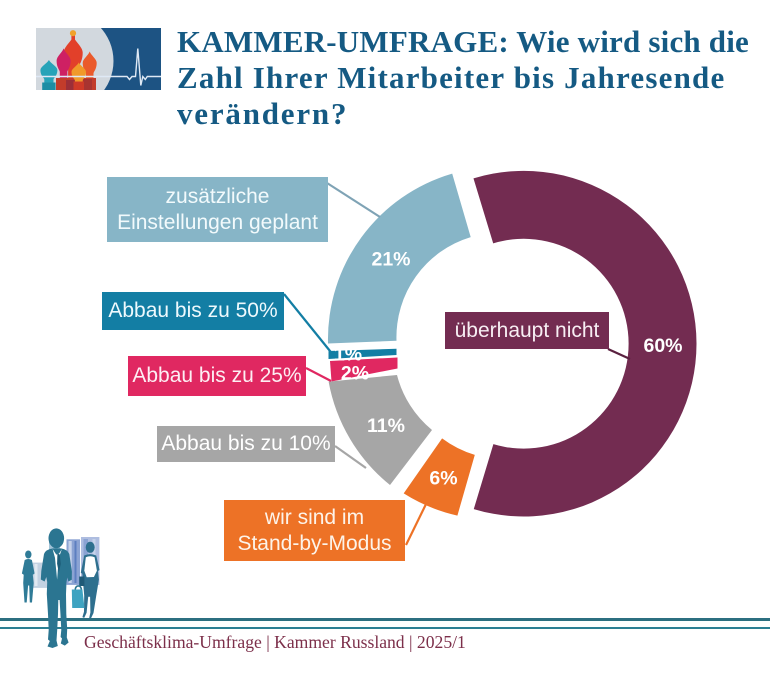  I want to click on svg-text: 6%, so click(443, 479).